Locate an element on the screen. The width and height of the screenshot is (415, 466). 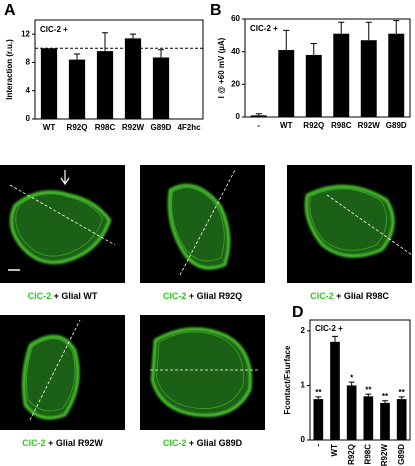
image-caption: ClC-2 + Glial R98C is located at coordinates (349, 296).